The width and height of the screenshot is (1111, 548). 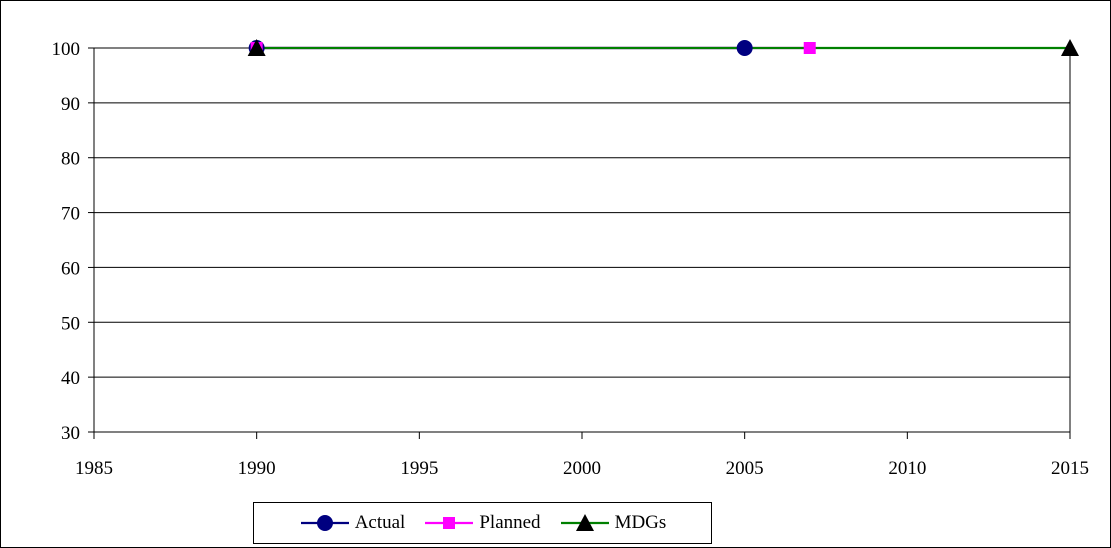 I want to click on legend-swatch-actual, so click(x=324, y=523).